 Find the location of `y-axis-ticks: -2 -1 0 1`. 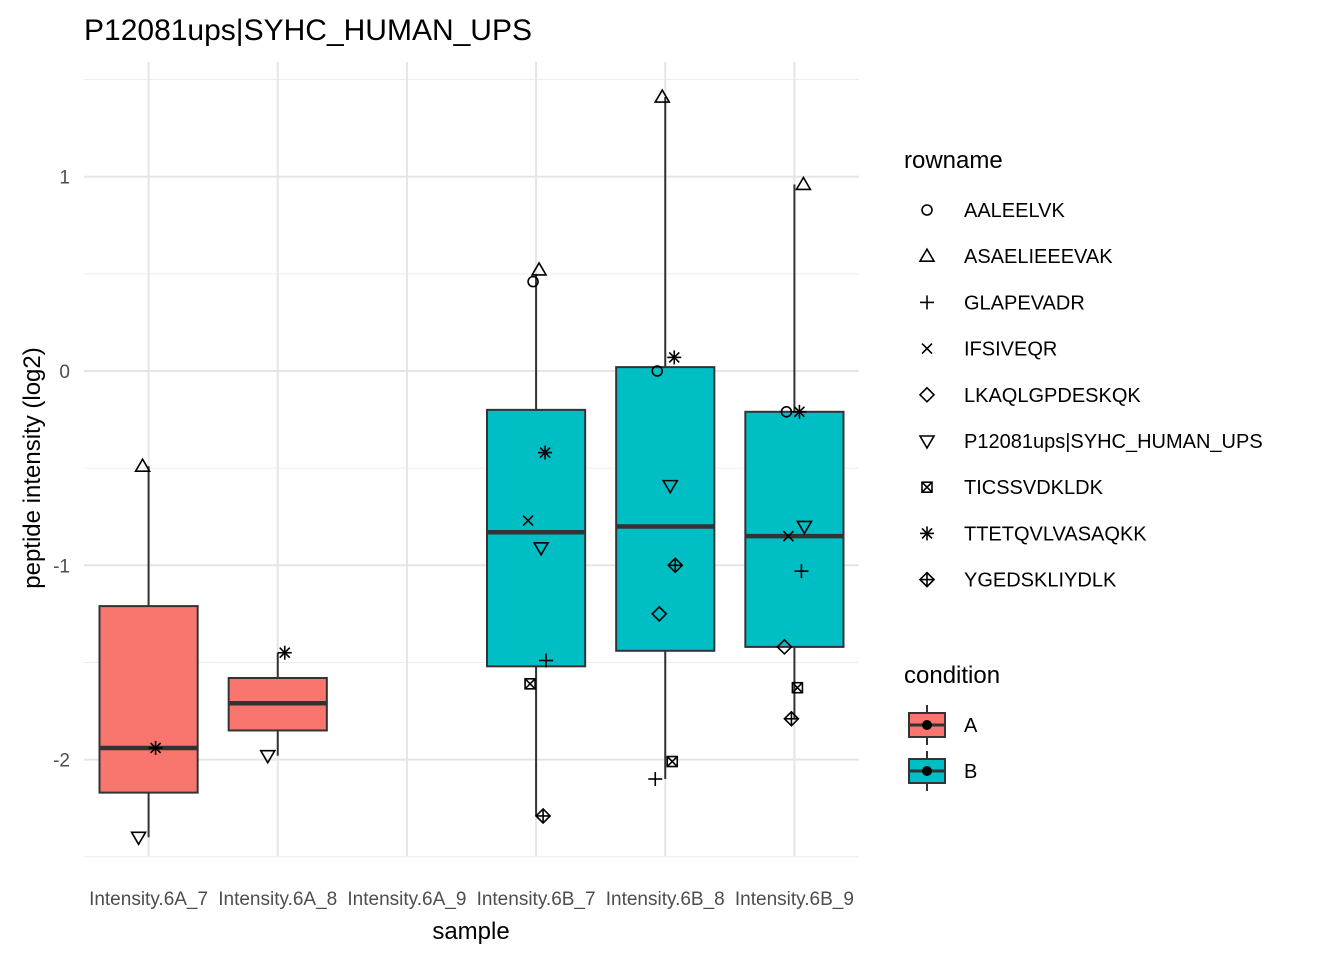

y-axis-ticks: -2 -1 0 1 is located at coordinates (61, 470).